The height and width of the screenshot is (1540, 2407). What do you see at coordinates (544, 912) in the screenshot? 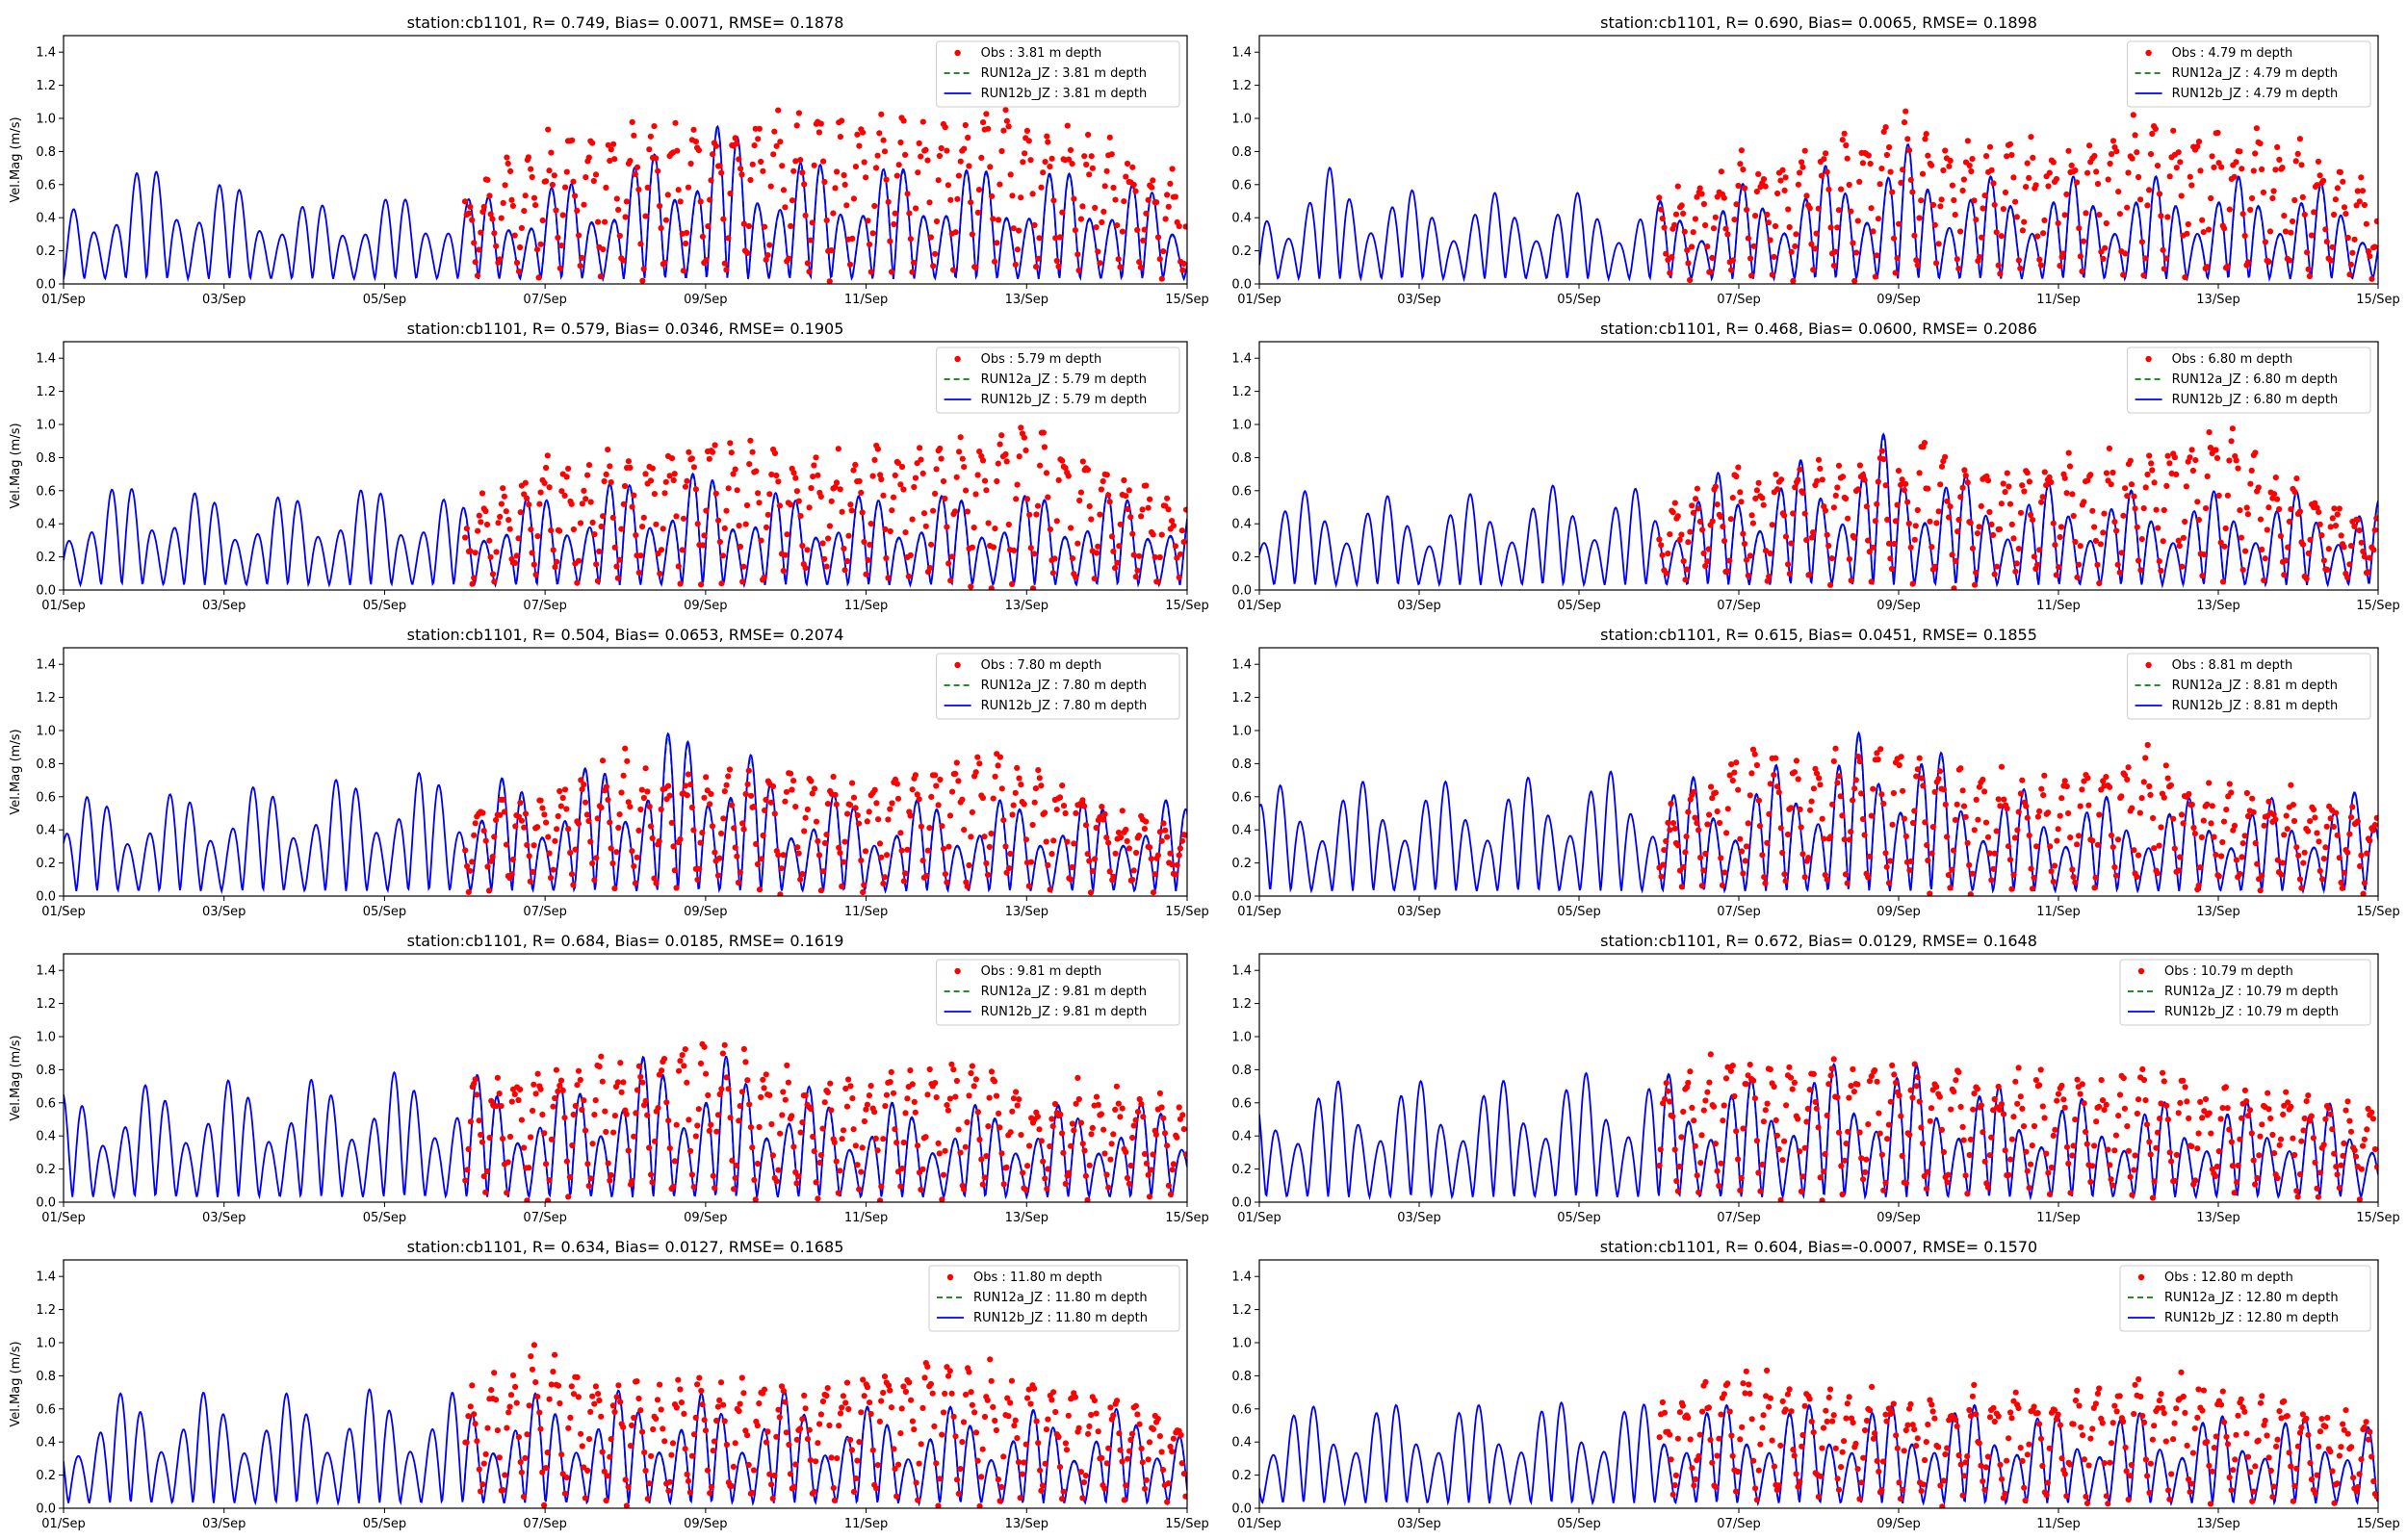
I see `x-tick-label: 07/Sep` at bounding box center [544, 912].